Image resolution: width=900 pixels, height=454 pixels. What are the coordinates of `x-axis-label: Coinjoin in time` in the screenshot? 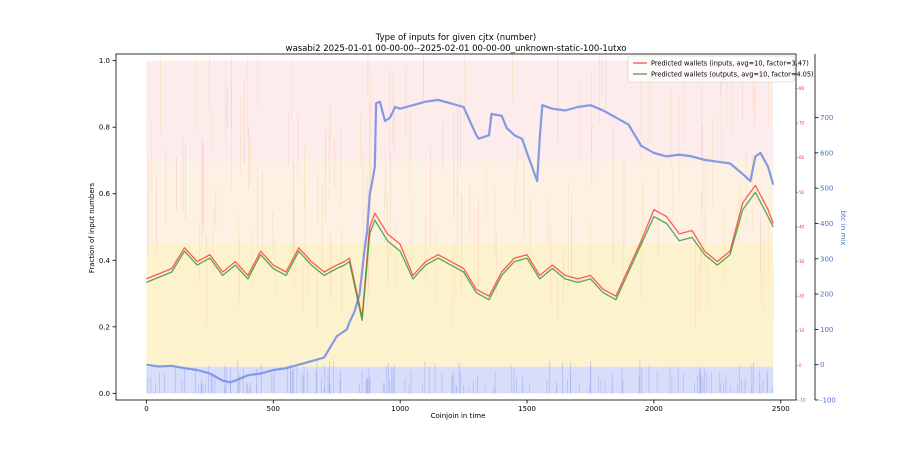 It's located at (458, 416).